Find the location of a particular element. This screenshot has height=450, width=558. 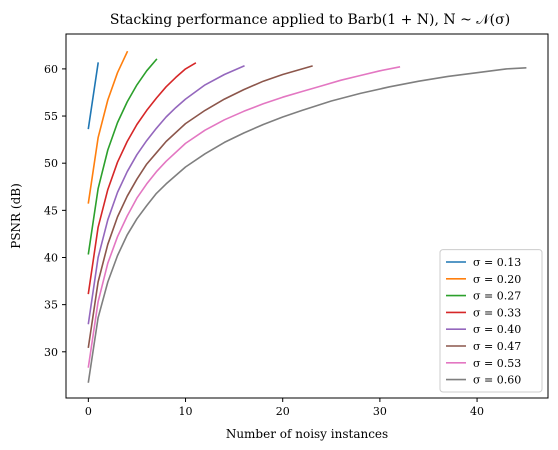

y-tick-label-3: 45 is located at coordinates (51, 210).